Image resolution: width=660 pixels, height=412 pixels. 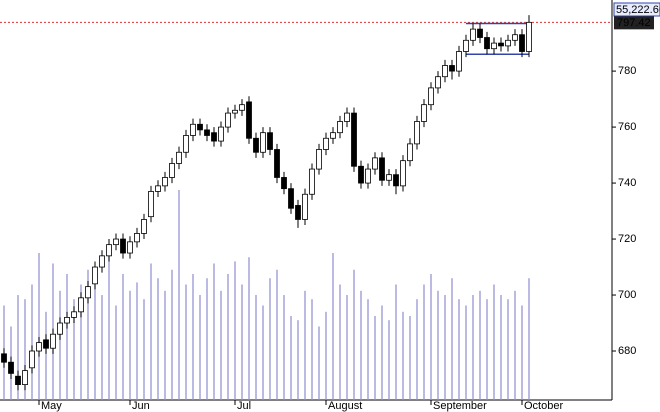 I want to click on indicator-box, so click(x=636, y=9).